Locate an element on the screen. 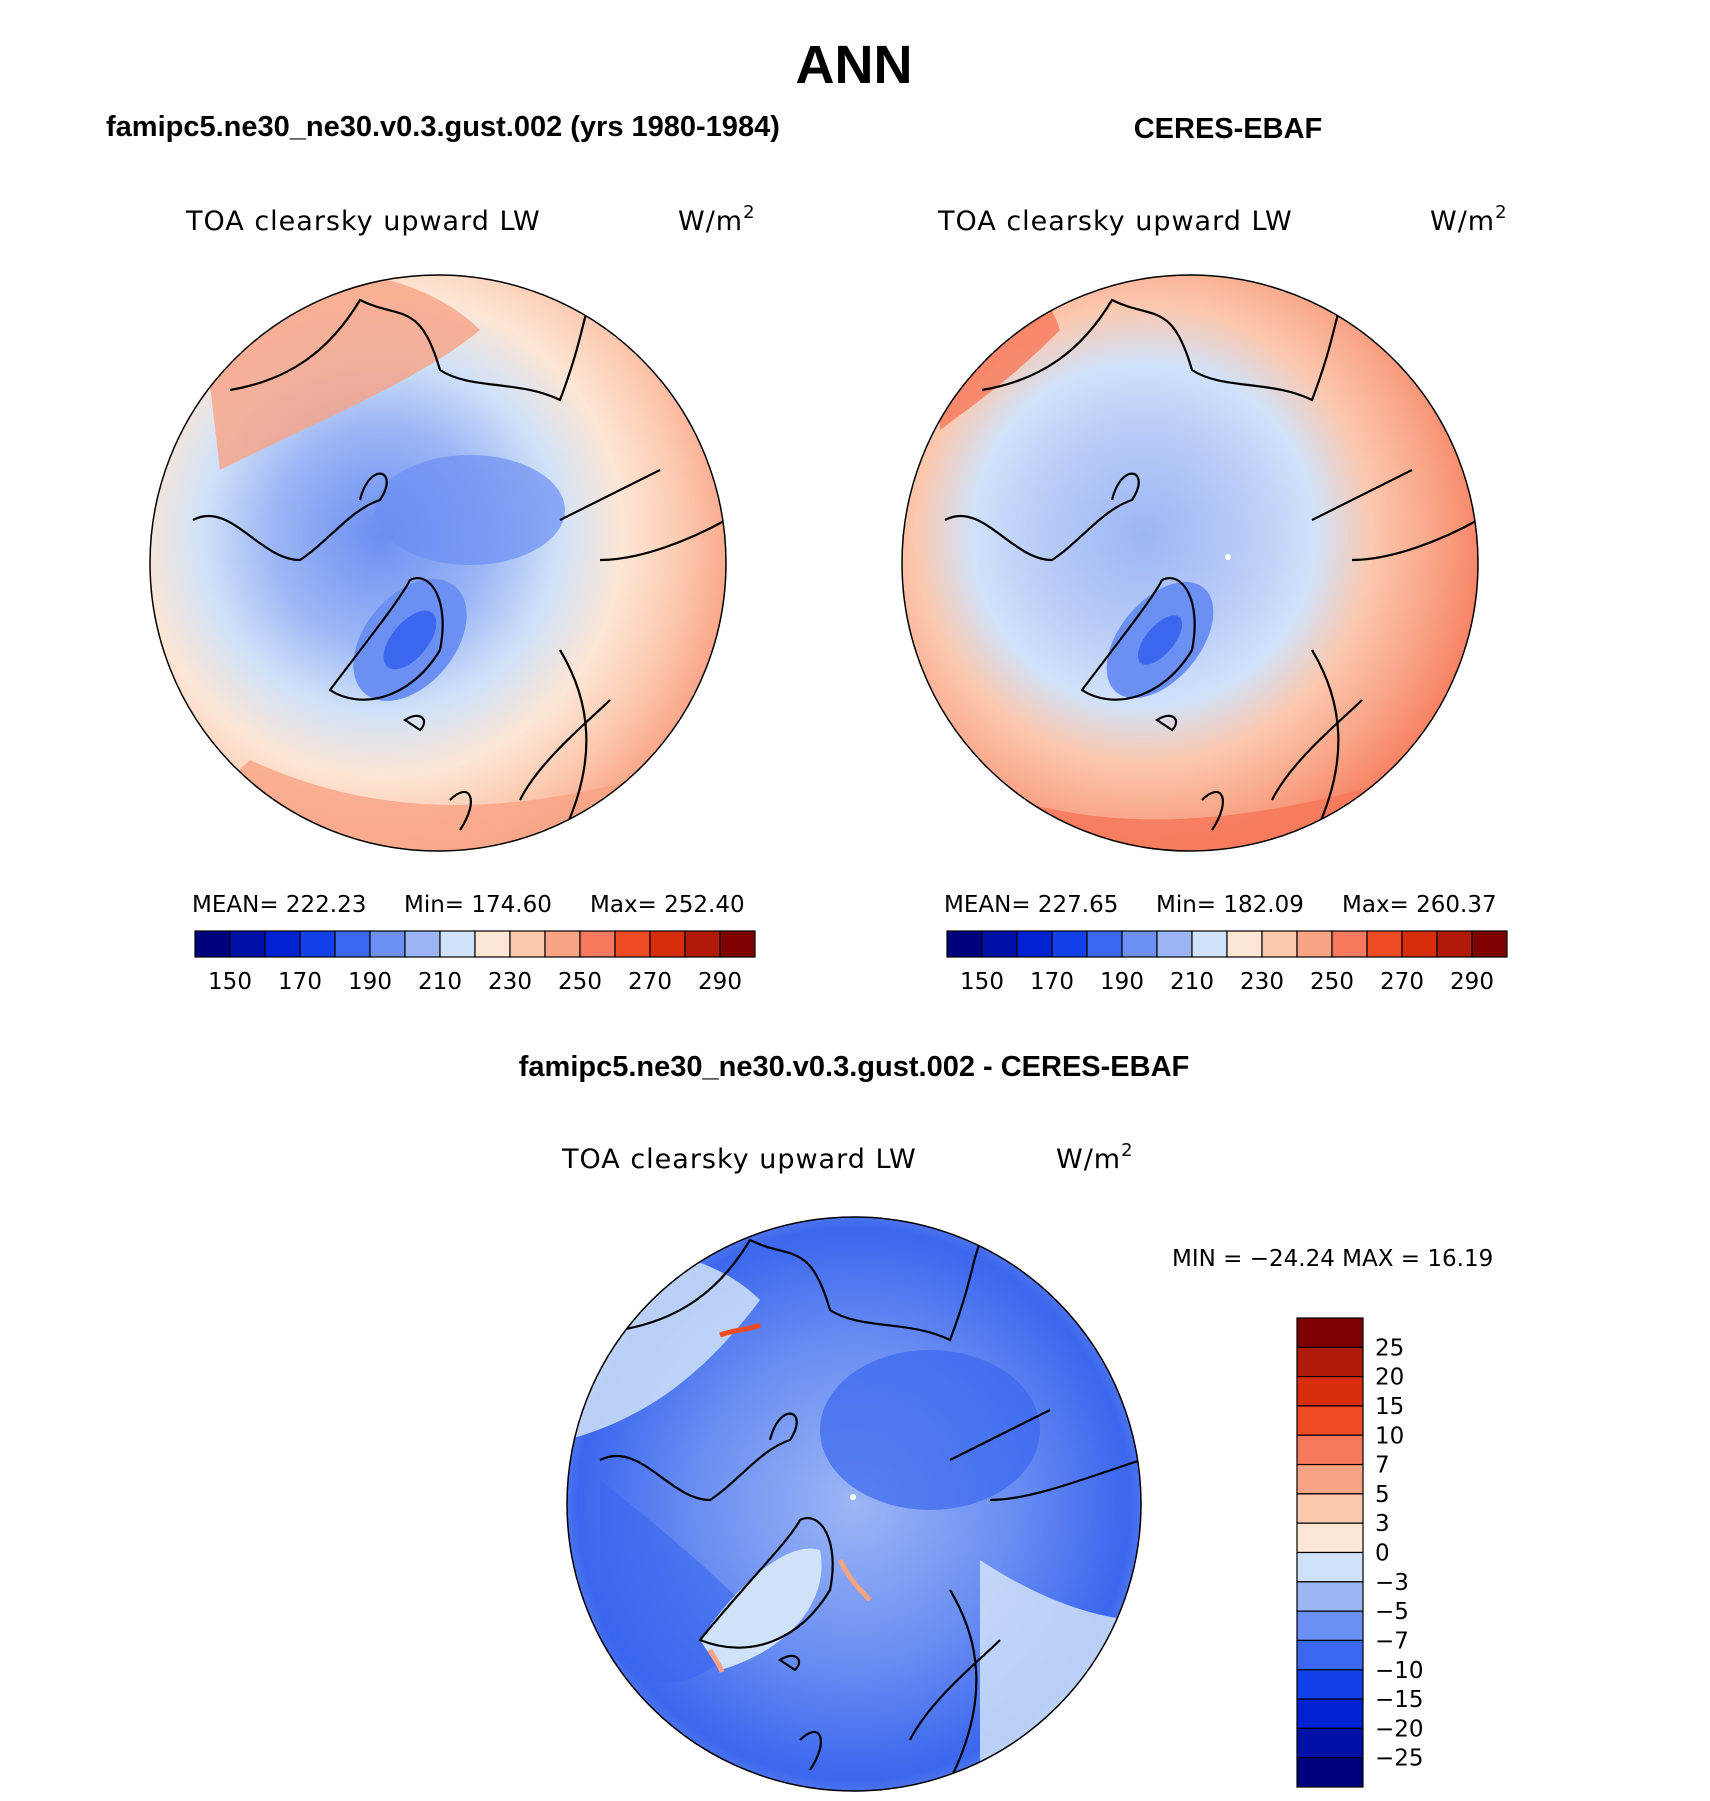  colorbar-tick-label: −3 is located at coordinates (1392, 1583).